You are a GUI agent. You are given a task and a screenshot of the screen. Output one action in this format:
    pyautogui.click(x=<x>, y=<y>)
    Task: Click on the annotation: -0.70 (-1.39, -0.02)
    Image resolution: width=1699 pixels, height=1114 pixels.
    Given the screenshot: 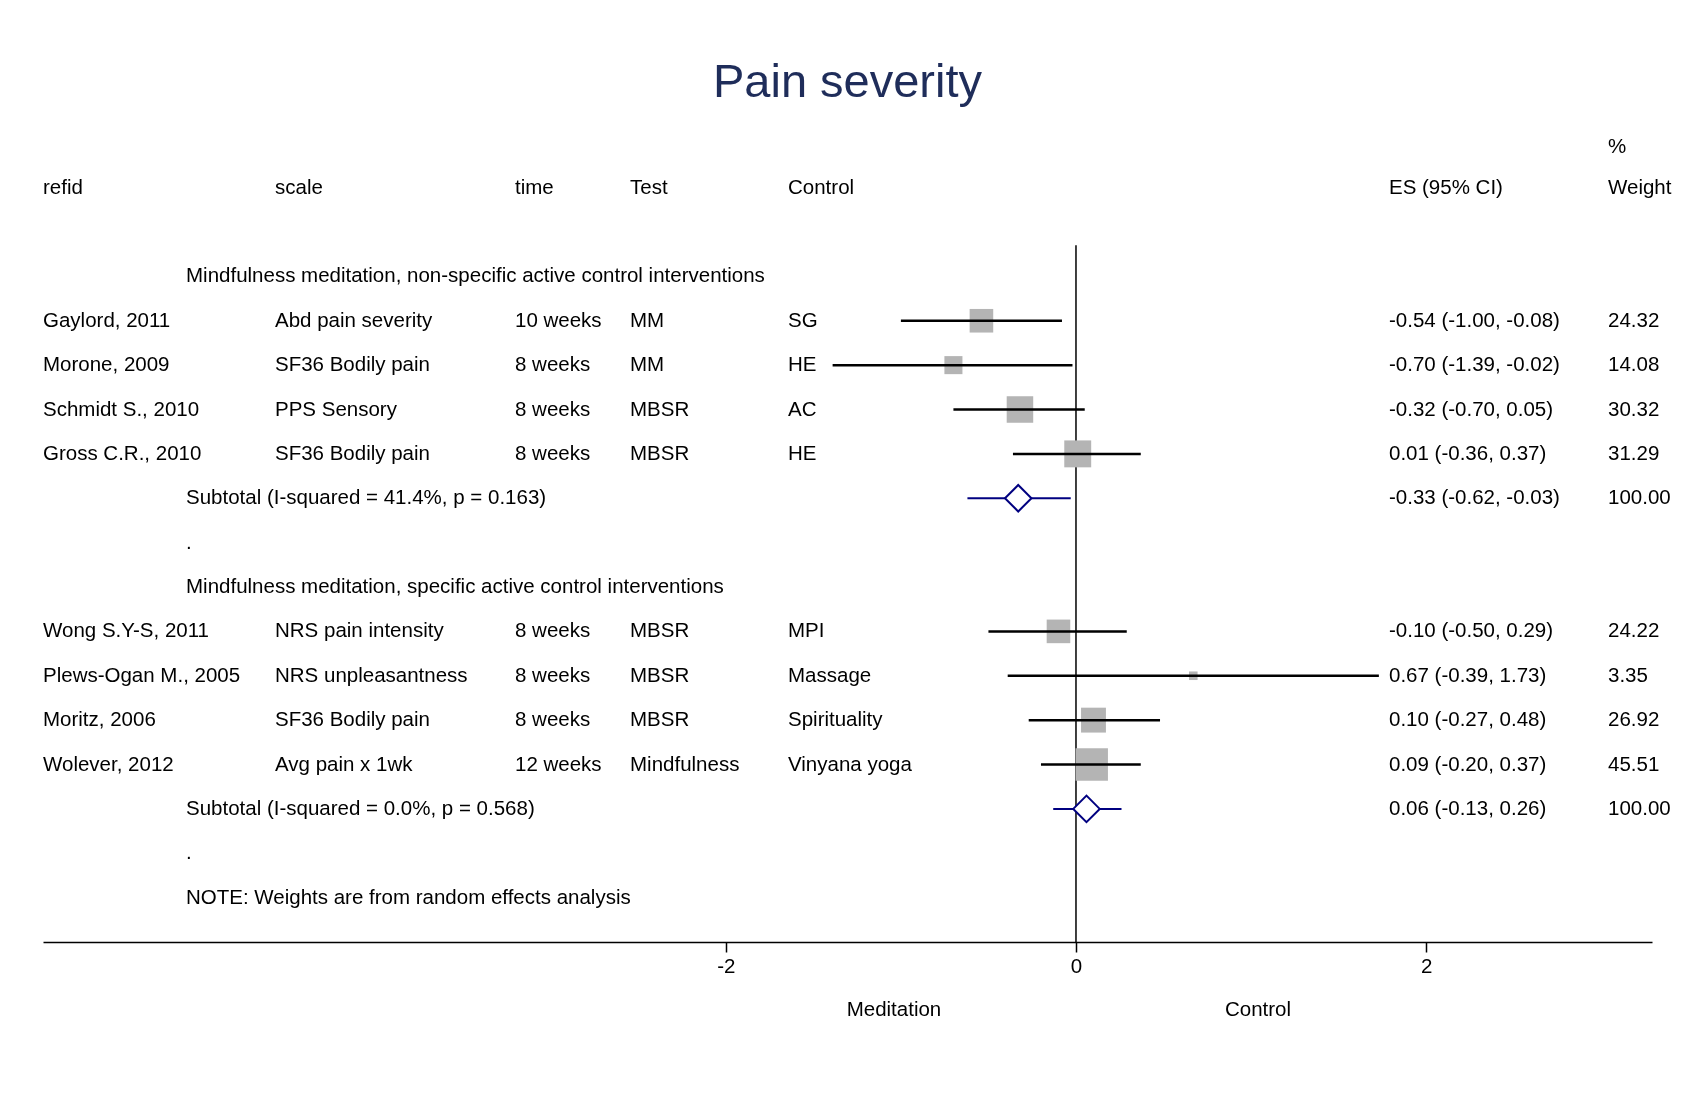 What is the action you would take?
    pyautogui.click(x=1474, y=364)
    